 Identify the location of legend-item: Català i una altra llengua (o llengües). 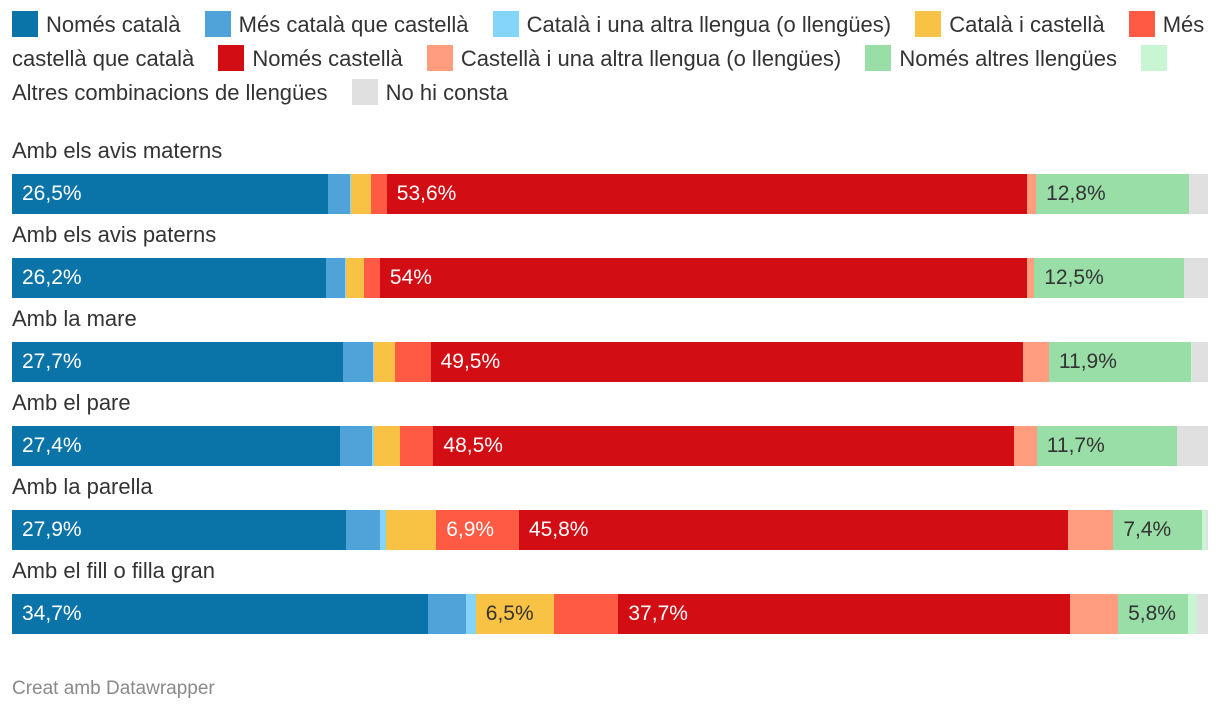
(692, 24).